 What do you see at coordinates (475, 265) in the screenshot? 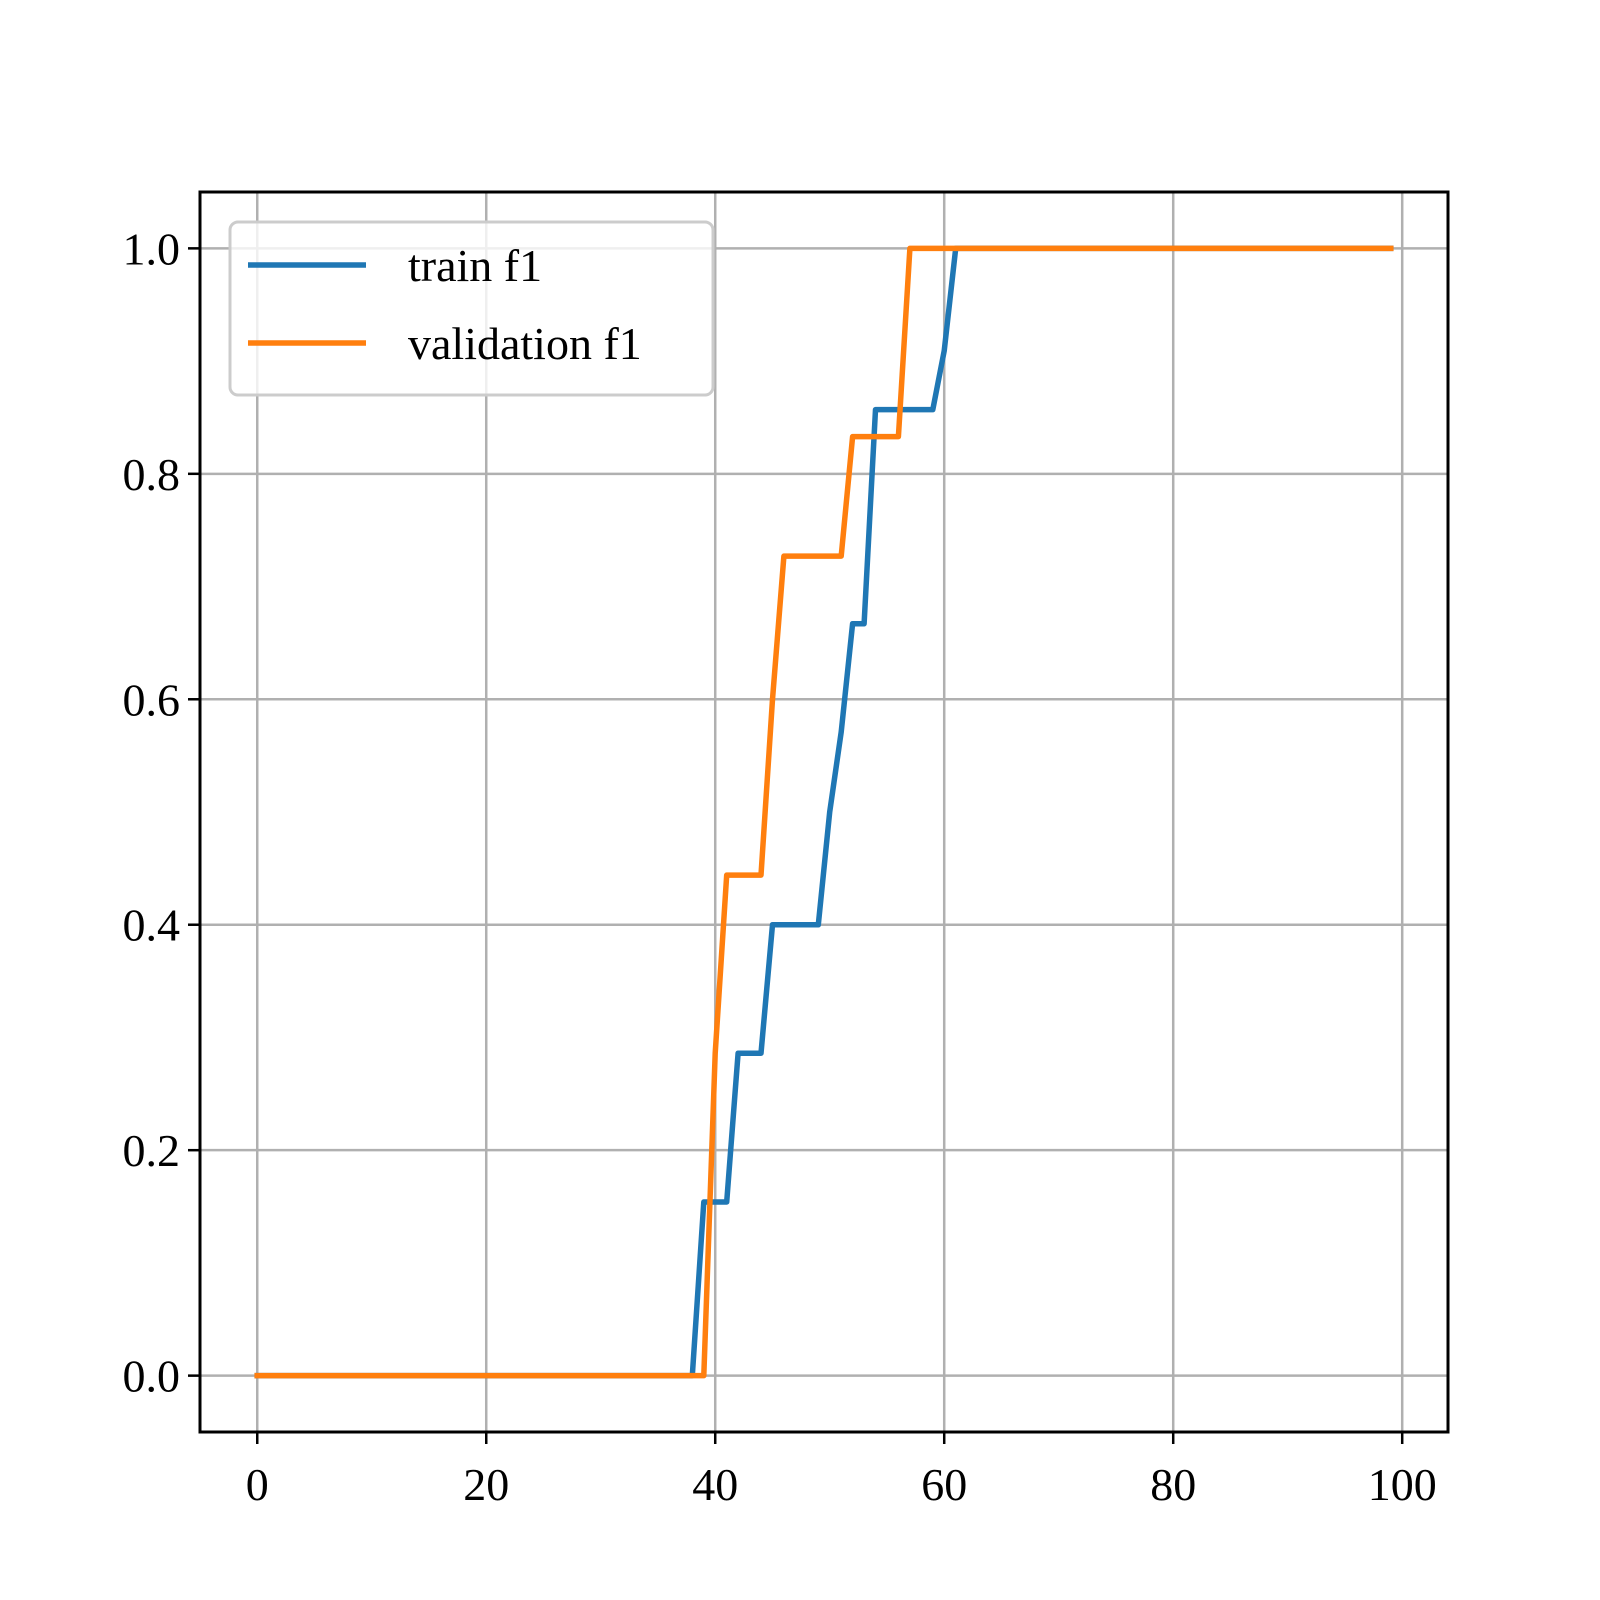
I see `legend-label-0: train f1` at bounding box center [475, 265].